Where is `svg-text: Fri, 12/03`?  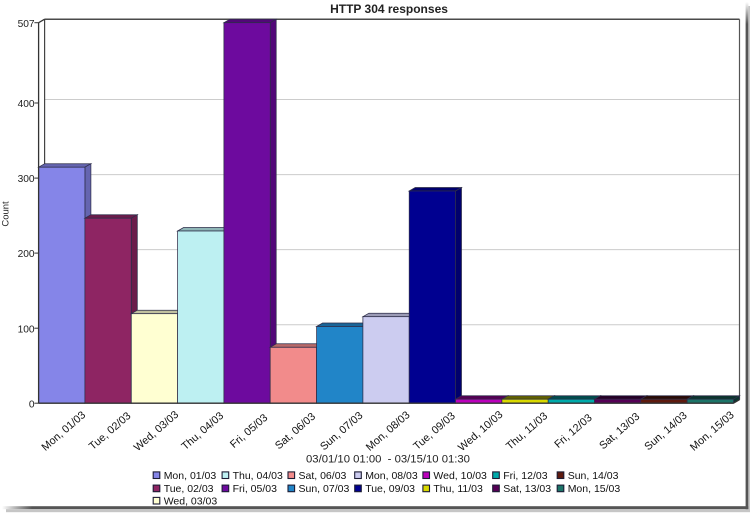 svg-text: Fri, 12/03 is located at coordinates (525, 476).